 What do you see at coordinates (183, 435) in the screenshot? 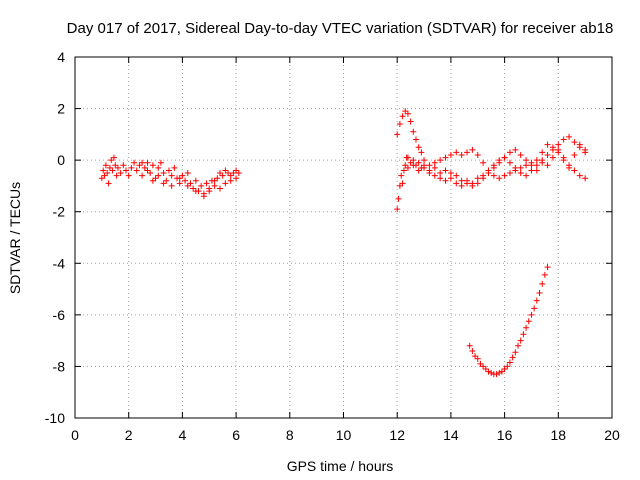
I see `x-tick-label: 4` at bounding box center [183, 435].